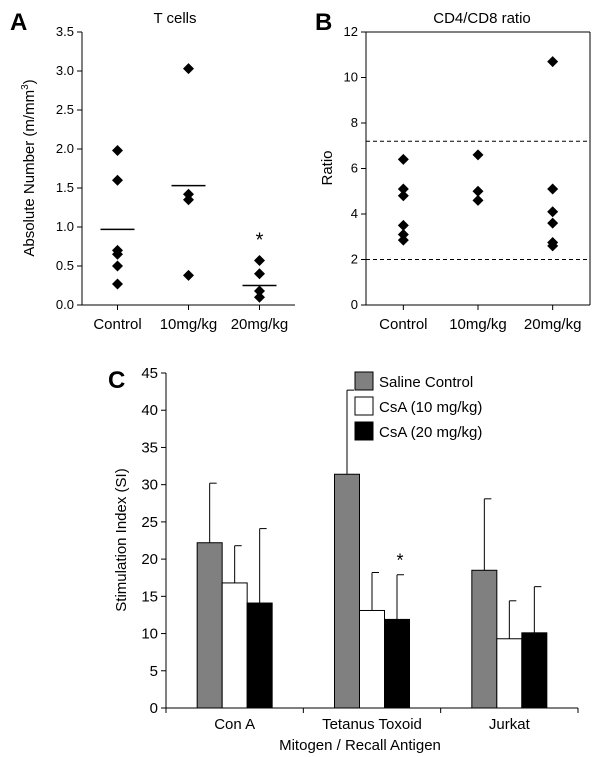 Image resolution: width=597 pixels, height=757 pixels. What do you see at coordinates (116, 380) in the screenshot?
I see `panel-c-label: C` at bounding box center [116, 380].